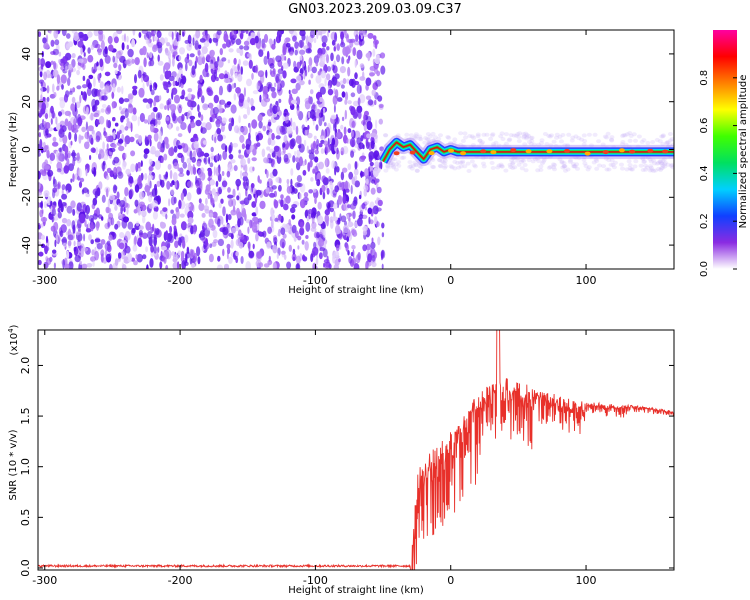 The image size is (750, 600). Describe the element at coordinates (704, 126) in the screenshot. I see `colorbar-tick-label: 0.6` at that location.